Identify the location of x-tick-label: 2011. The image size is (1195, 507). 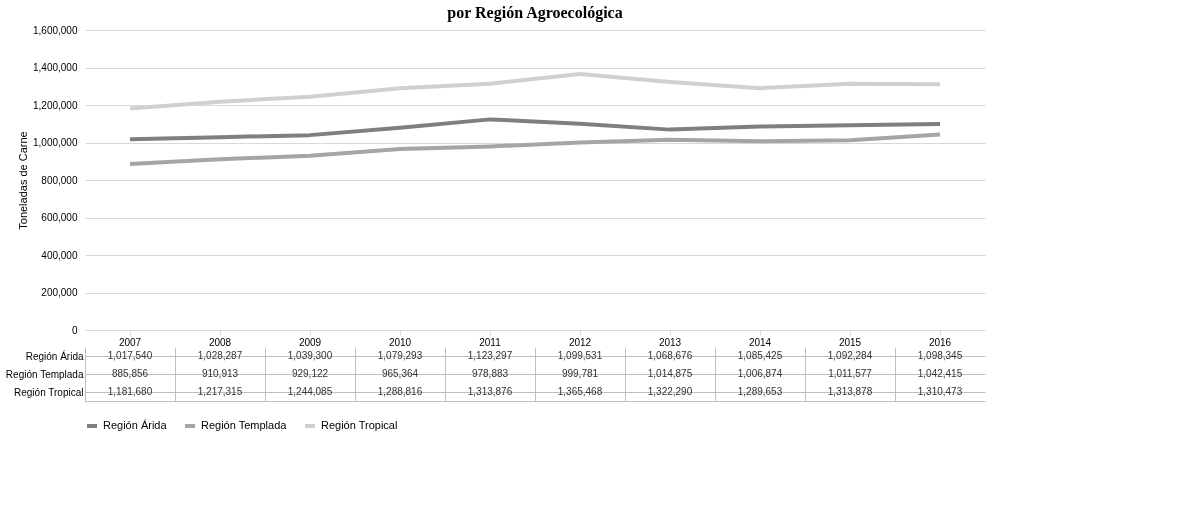
(490, 342).